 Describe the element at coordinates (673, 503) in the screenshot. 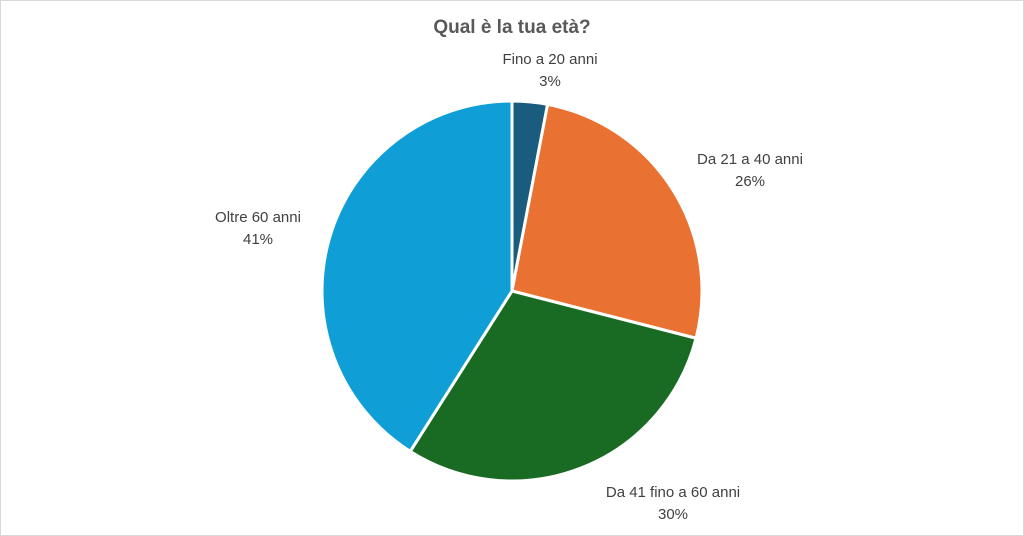

I see `data-label-3: Da 41 fino a 60 anni 30%` at that location.